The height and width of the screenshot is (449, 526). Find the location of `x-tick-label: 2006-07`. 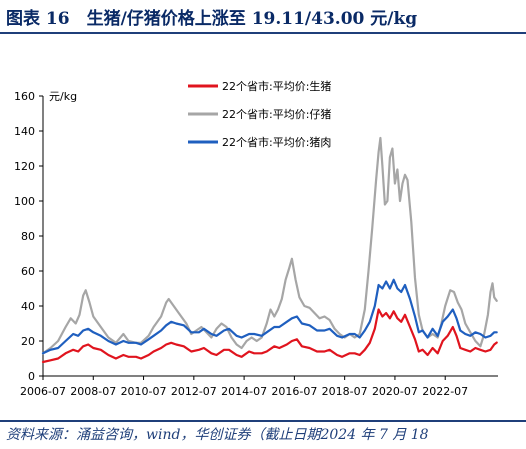

x-tick-label: 2006-07 is located at coordinates (43, 391).